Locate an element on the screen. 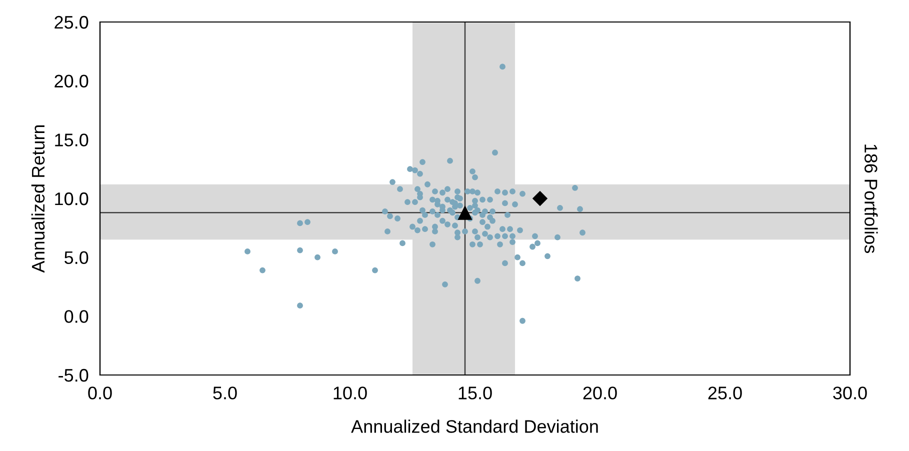 The width and height of the screenshot is (909, 451). y-tick-label: 10.0 is located at coordinates (71, 199).